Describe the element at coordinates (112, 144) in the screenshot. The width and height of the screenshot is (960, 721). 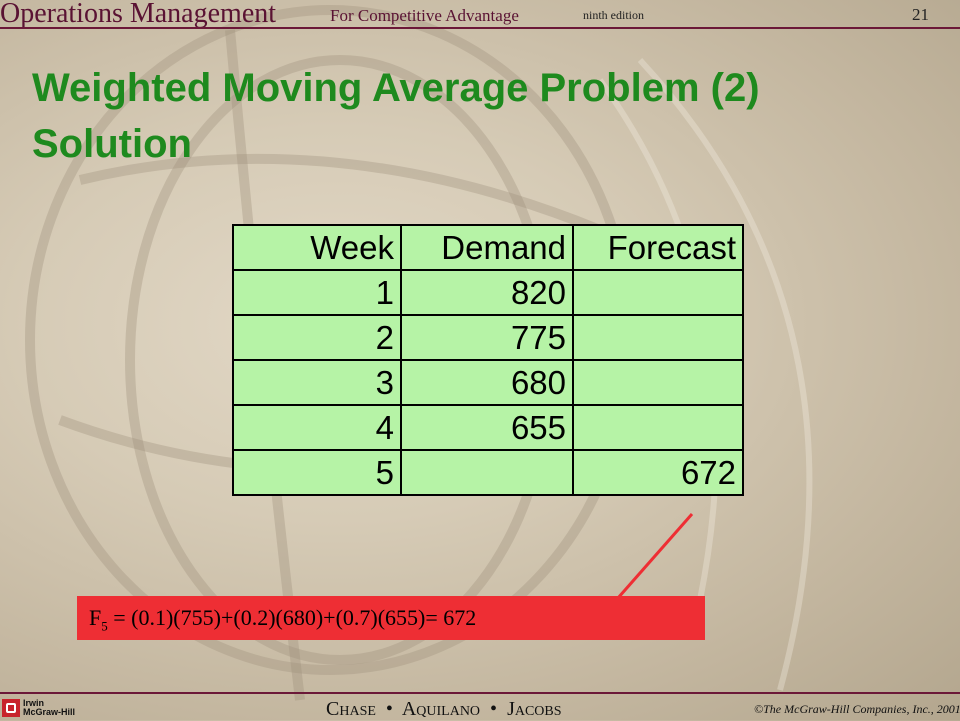
I see `slide-title-line2: Solution` at that location.